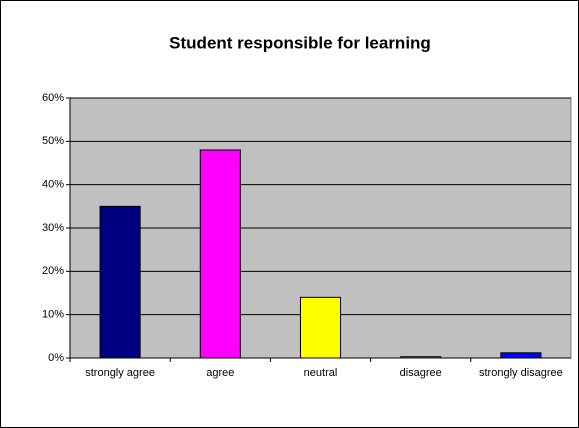 The width and height of the screenshot is (579, 428). I want to click on x-tick-label: agree, so click(220, 373).